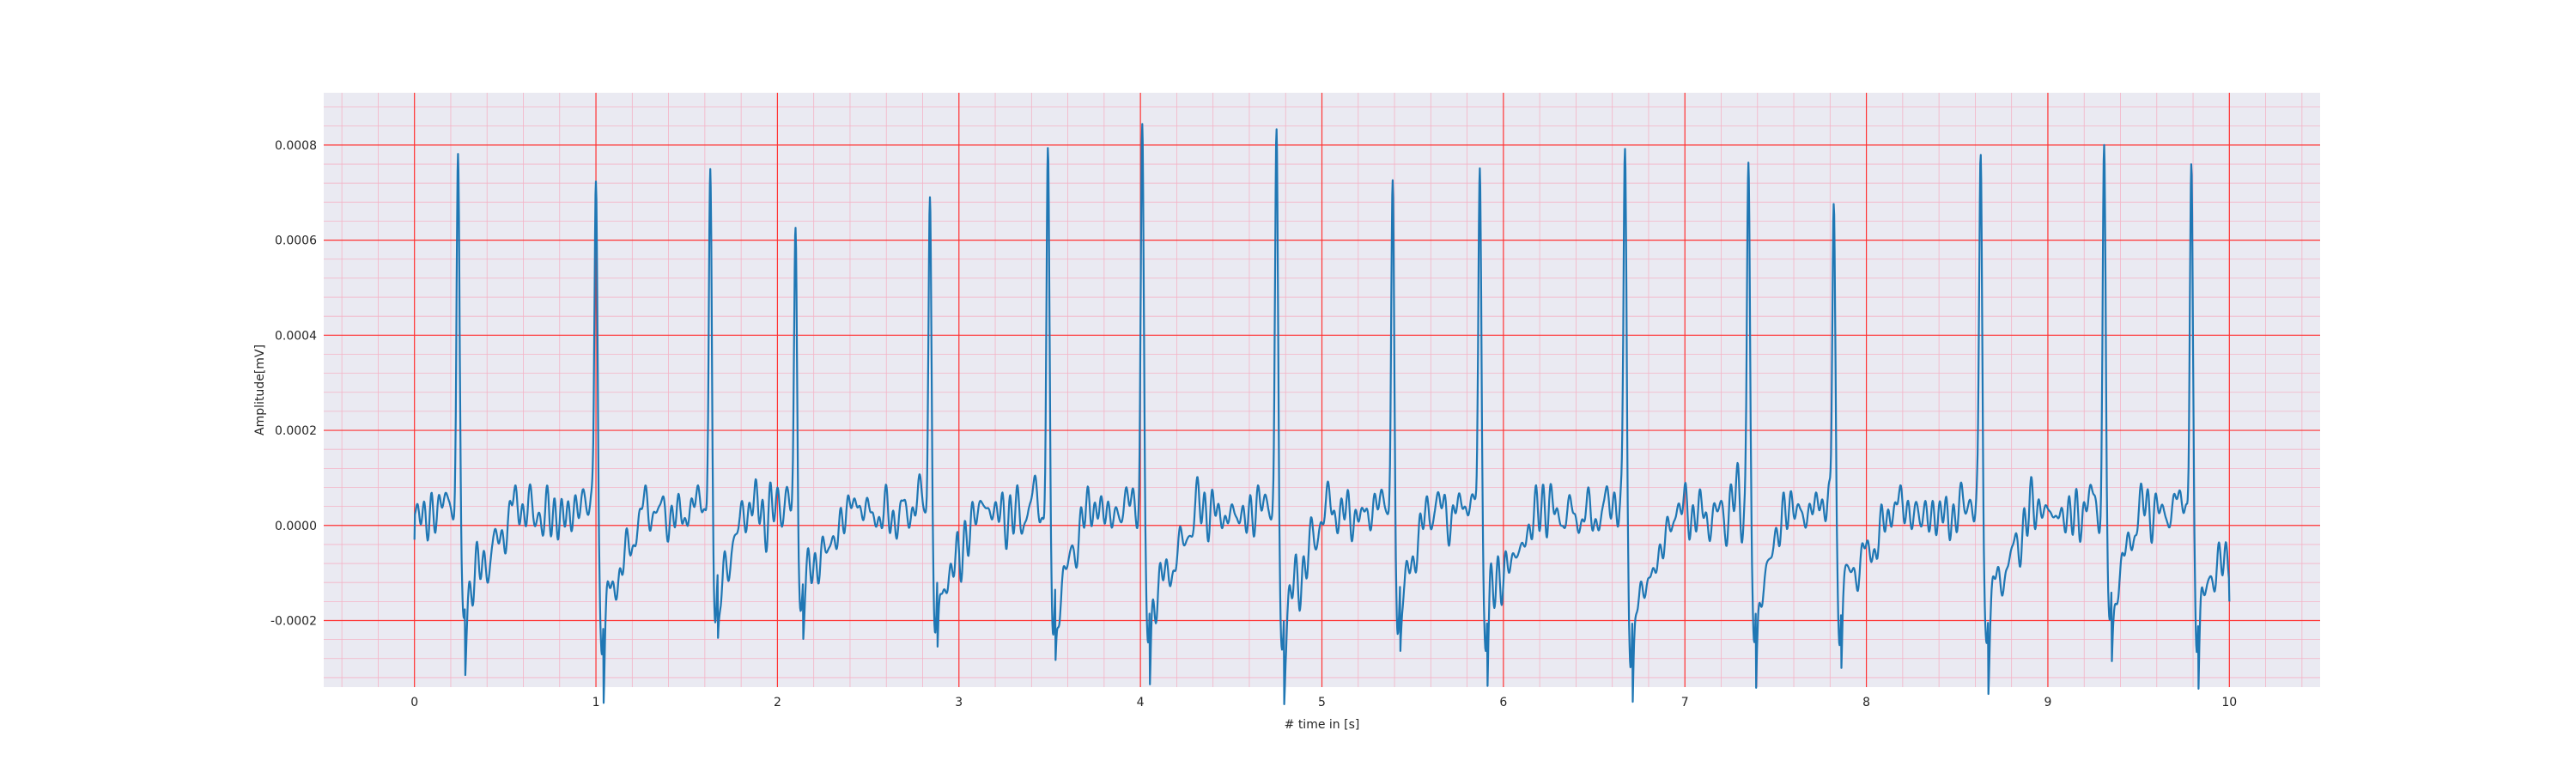  I want to click on x-tick-label: 10, so click(2229, 702).